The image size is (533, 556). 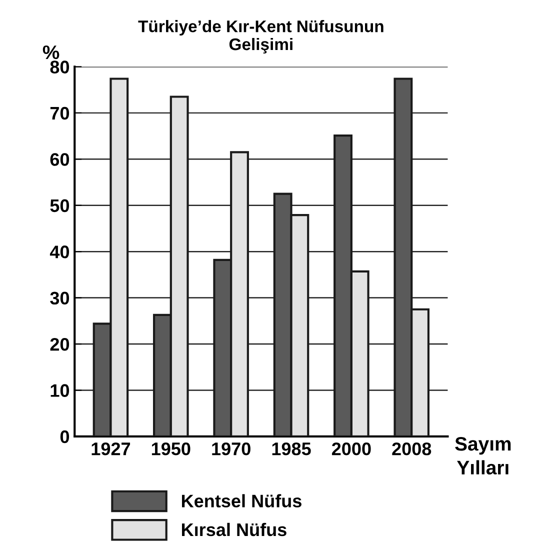 I want to click on x-axis-title: Sayım Yılları, so click(x=483, y=455).